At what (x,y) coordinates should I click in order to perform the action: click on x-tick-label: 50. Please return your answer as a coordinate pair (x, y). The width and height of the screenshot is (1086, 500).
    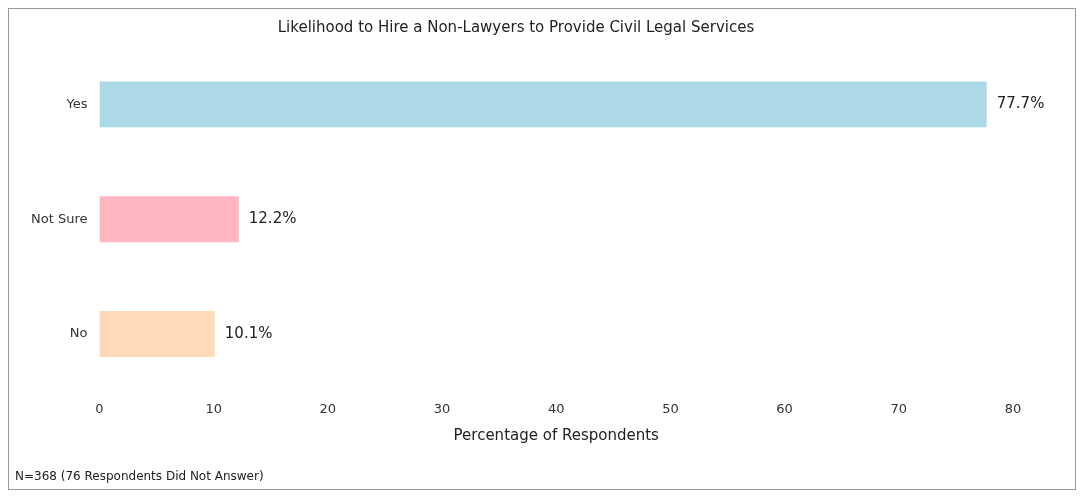
    Looking at the image, I should click on (670, 408).